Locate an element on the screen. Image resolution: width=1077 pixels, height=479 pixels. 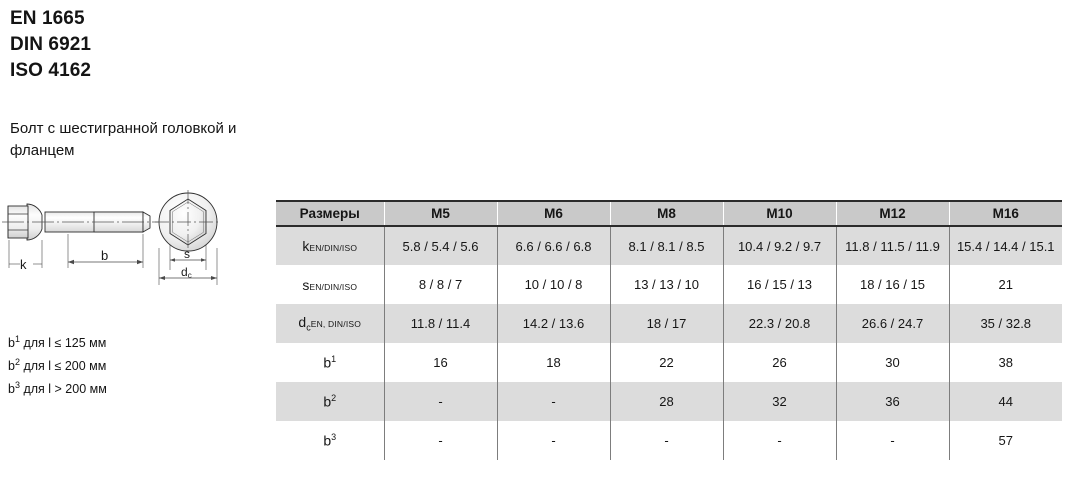
legend-text: для l > 200 мм is located at coordinates (63, 389).